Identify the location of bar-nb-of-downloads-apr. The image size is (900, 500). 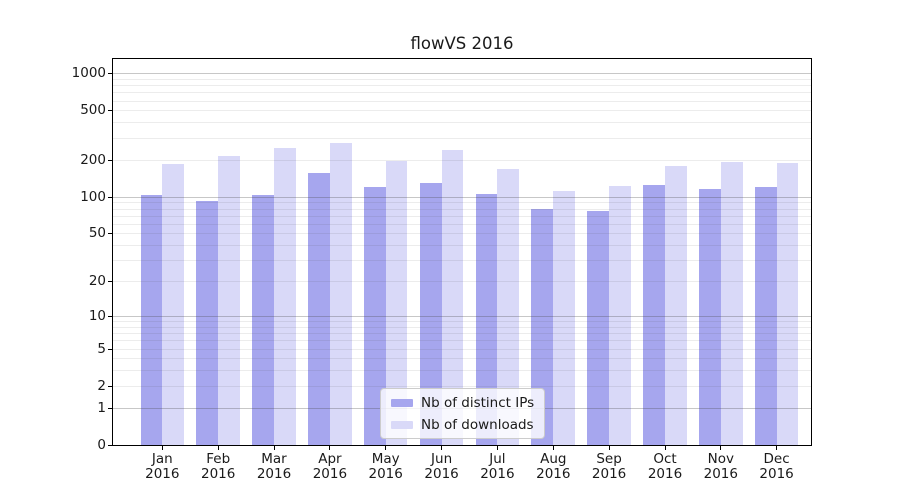
(340, 294).